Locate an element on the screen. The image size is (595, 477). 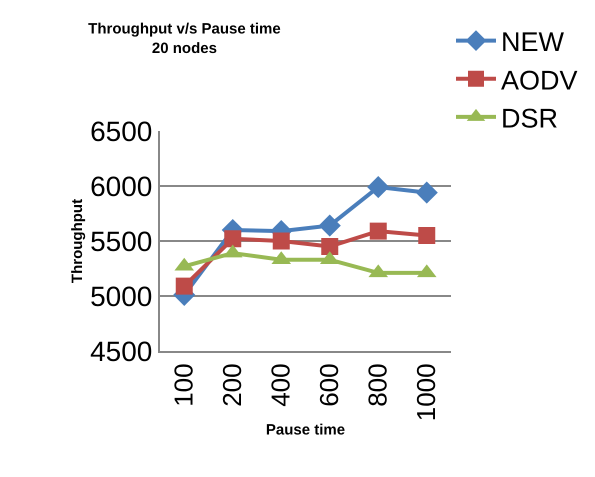
x-tick-label: 800 is located at coordinates (377, 385).